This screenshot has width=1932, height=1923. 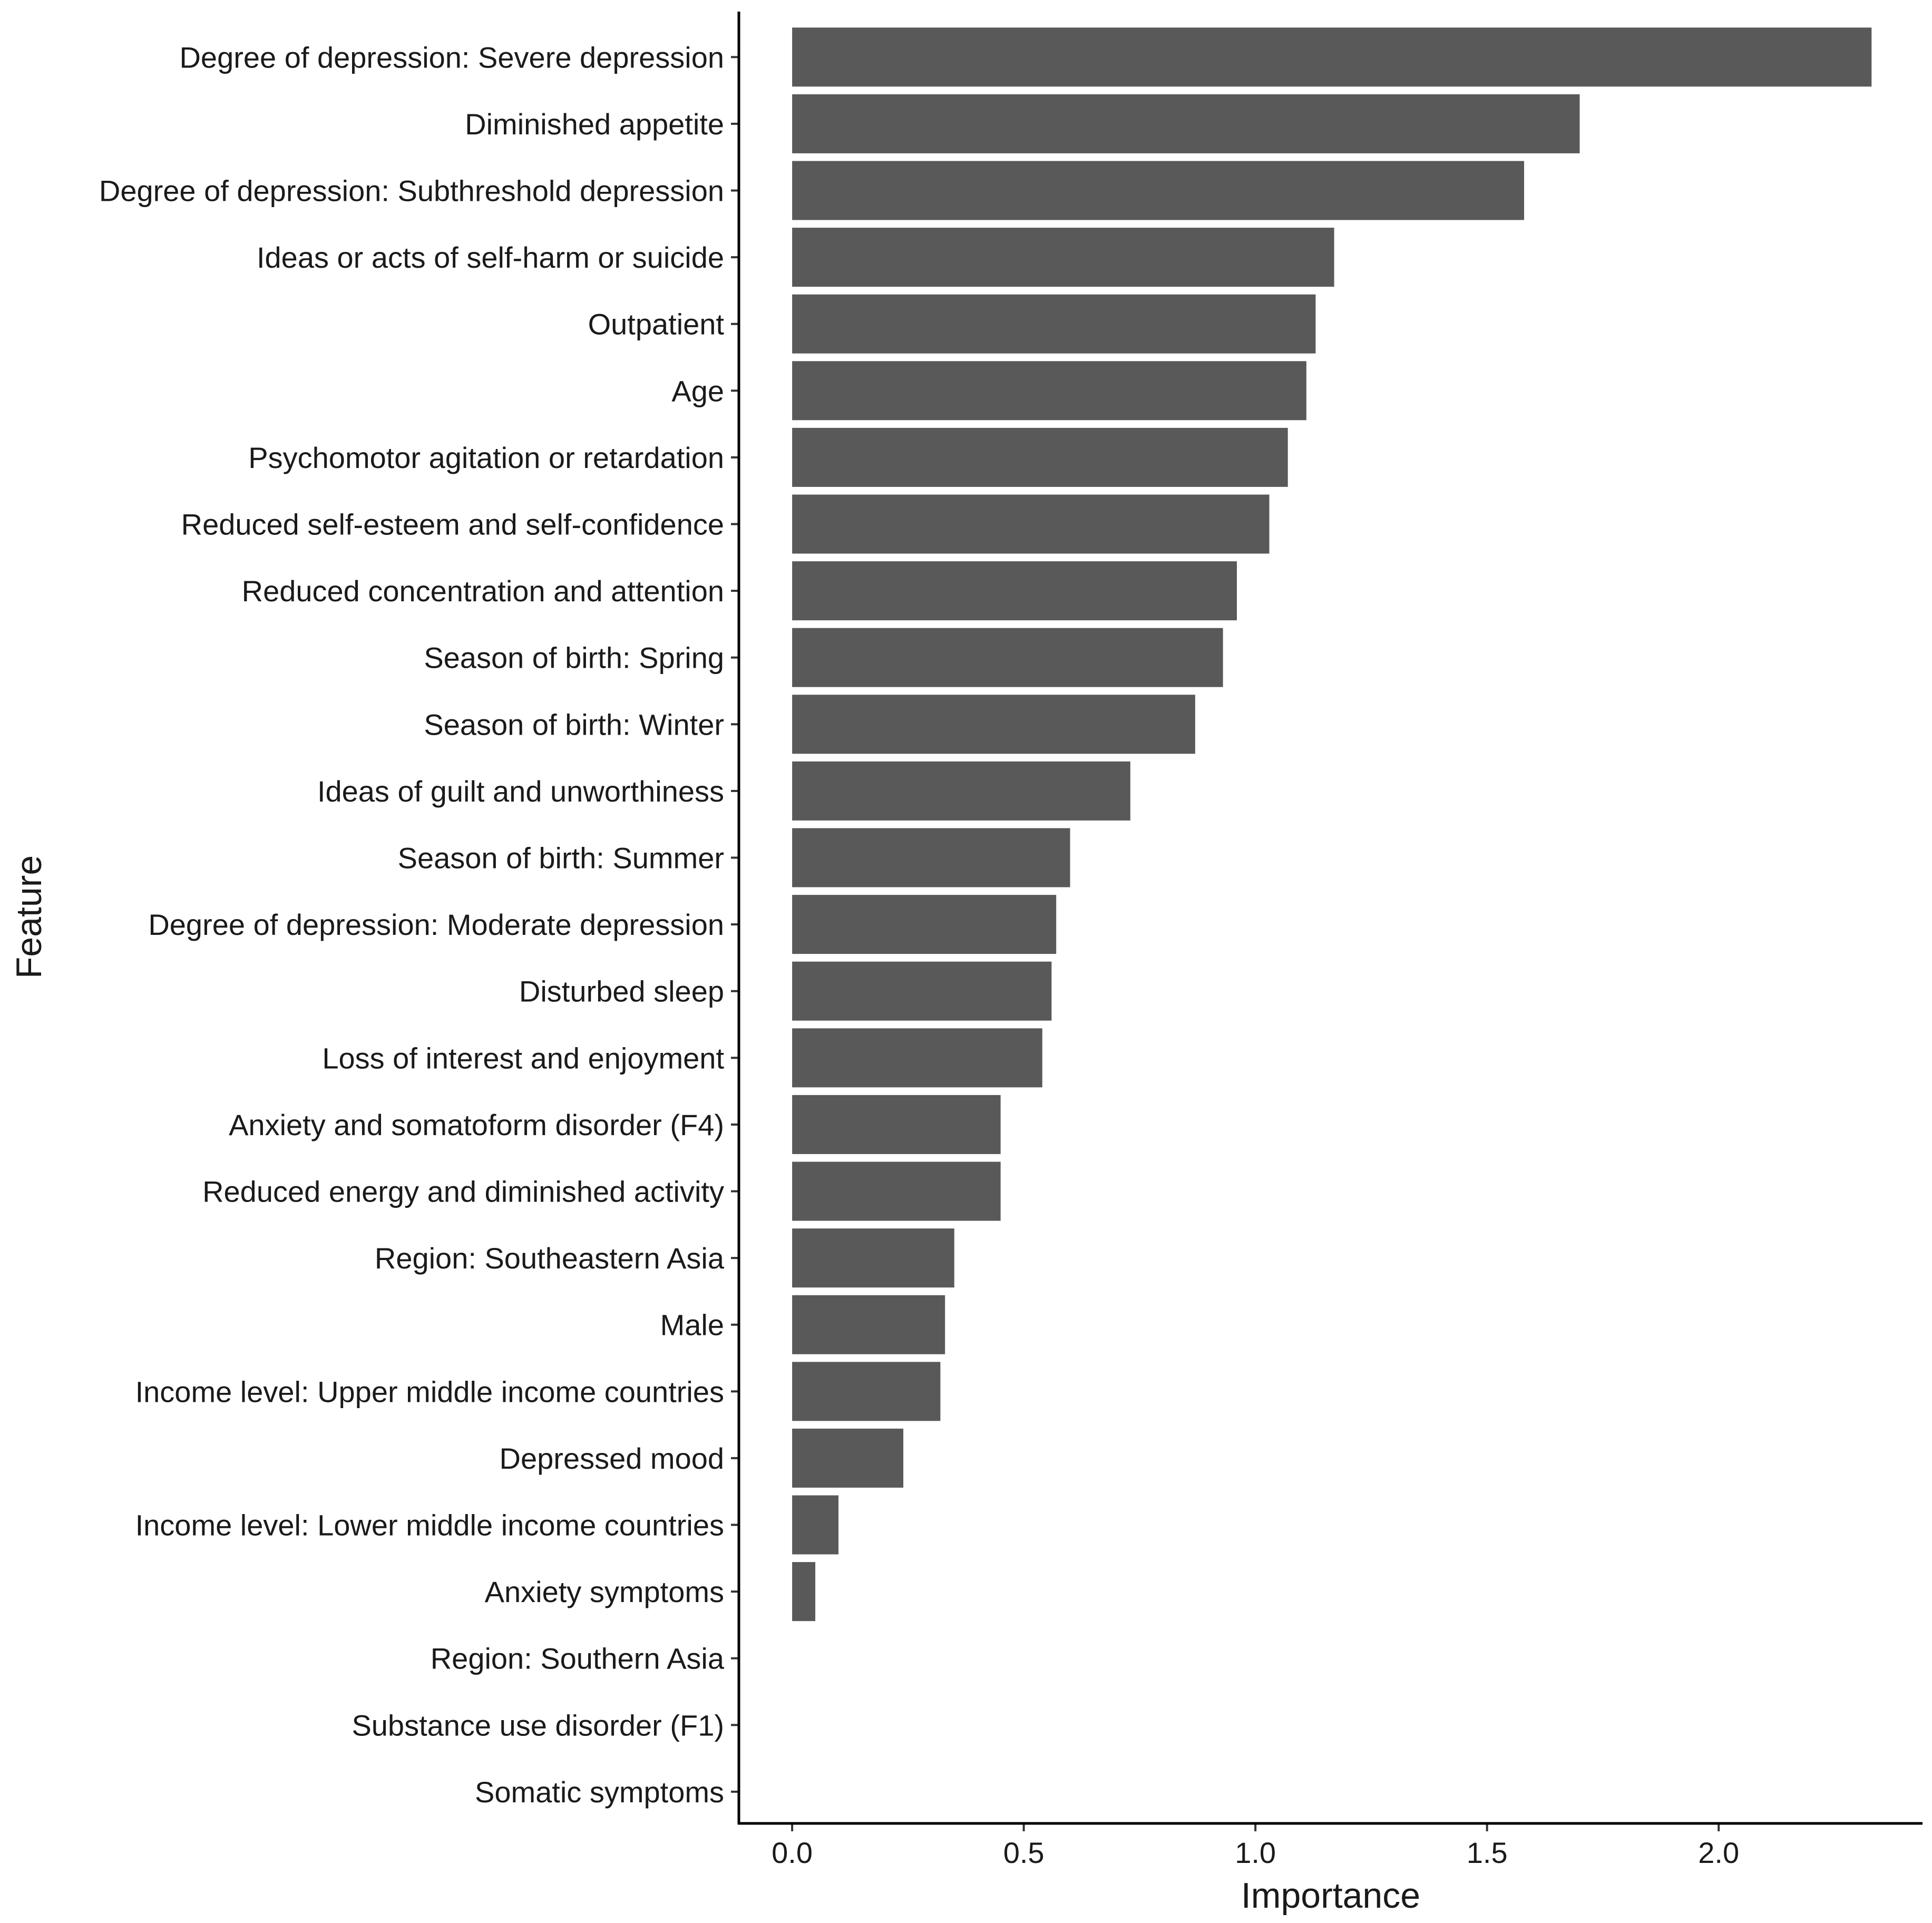 I want to click on bar-disturbed-sleep, so click(x=922, y=991).